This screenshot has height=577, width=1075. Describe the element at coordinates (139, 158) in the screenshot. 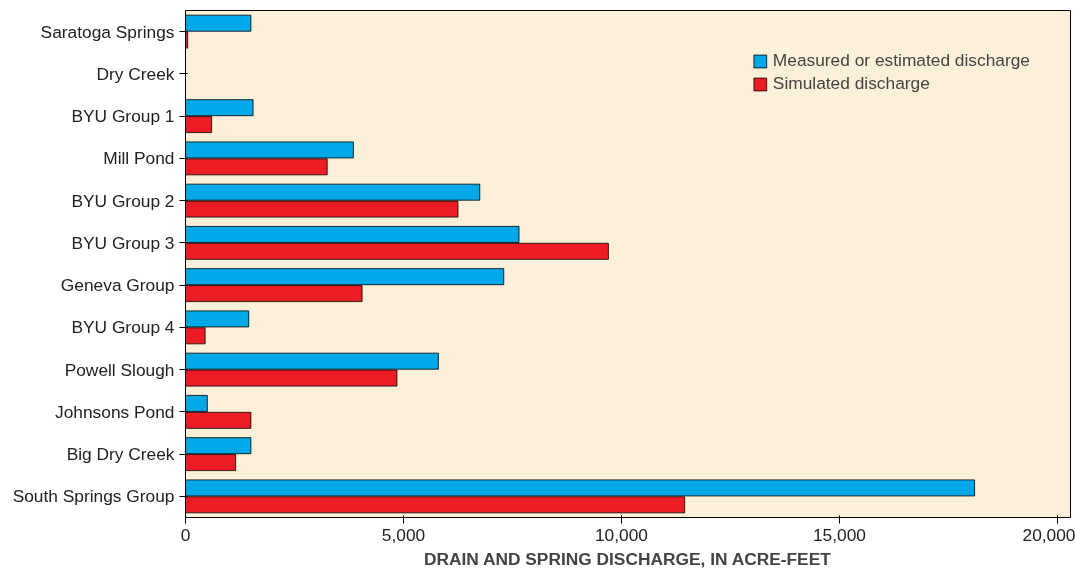

I see `y-tick-label: Mill Pond` at that location.